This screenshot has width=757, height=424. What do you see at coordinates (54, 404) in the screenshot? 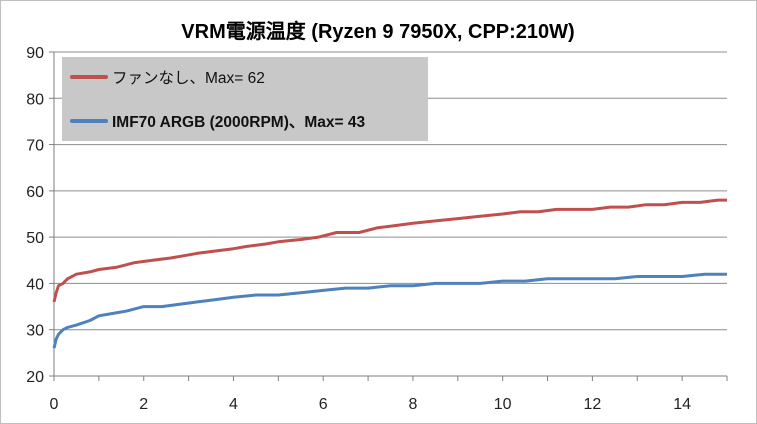
I see `x-tick-label: 0` at bounding box center [54, 404].